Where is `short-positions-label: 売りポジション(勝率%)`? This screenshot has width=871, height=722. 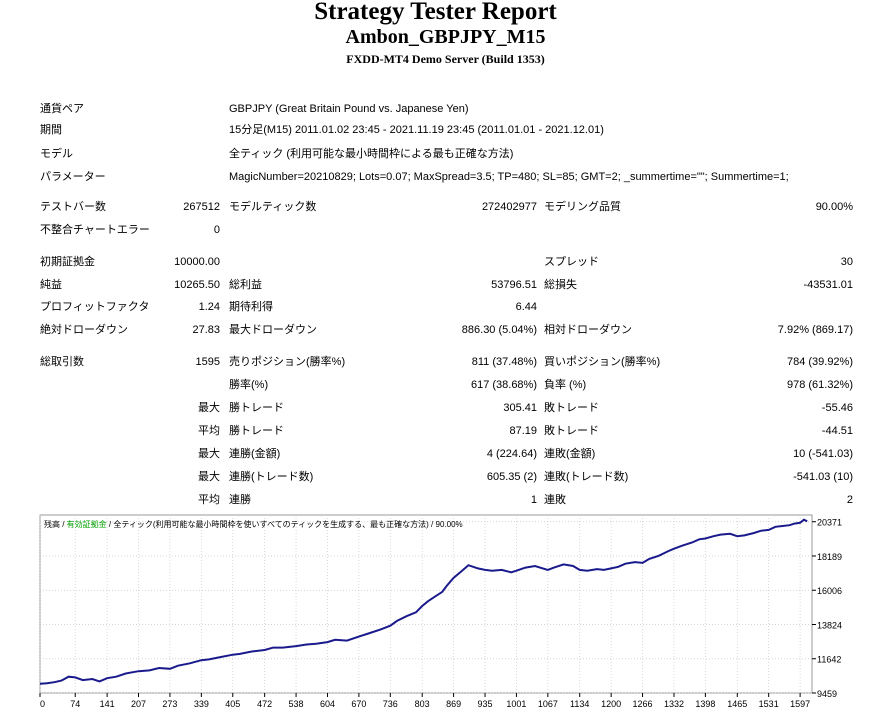 short-positions-label: 売りポジション(勝率%) is located at coordinates (287, 362).